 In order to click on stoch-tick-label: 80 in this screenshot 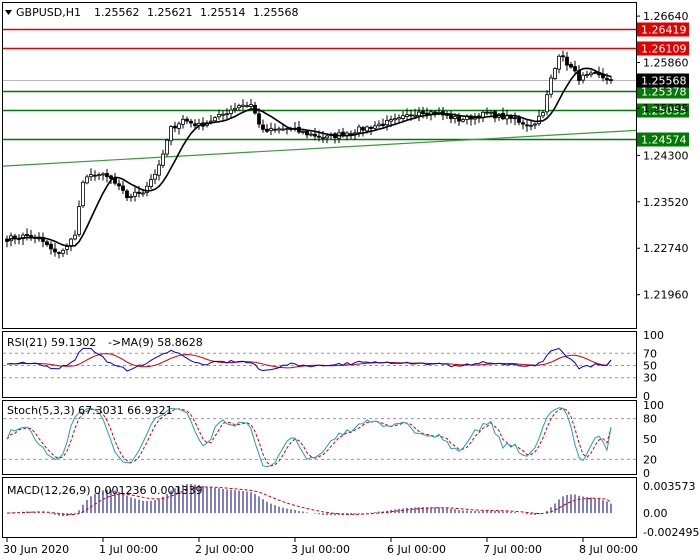, I will do `click(650, 419)`.